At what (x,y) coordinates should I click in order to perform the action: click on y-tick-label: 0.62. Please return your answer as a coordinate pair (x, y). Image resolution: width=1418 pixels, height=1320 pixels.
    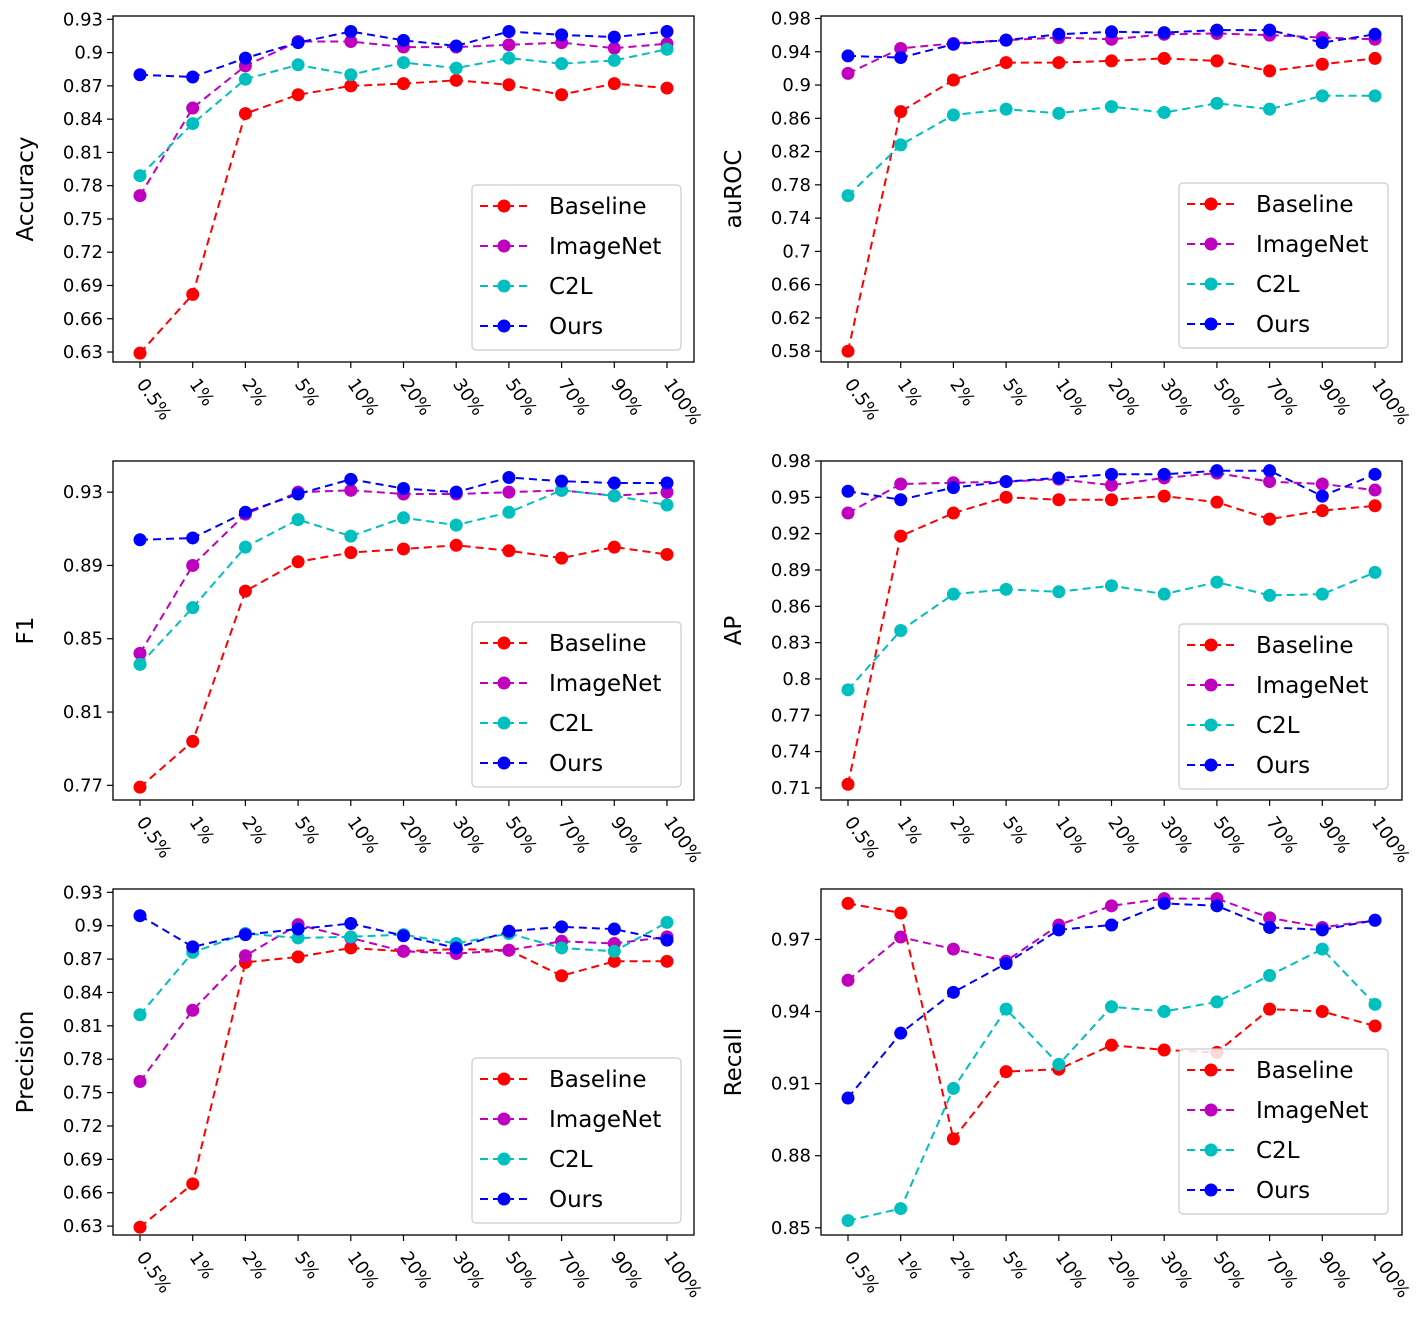
    Looking at the image, I should click on (791, 318).